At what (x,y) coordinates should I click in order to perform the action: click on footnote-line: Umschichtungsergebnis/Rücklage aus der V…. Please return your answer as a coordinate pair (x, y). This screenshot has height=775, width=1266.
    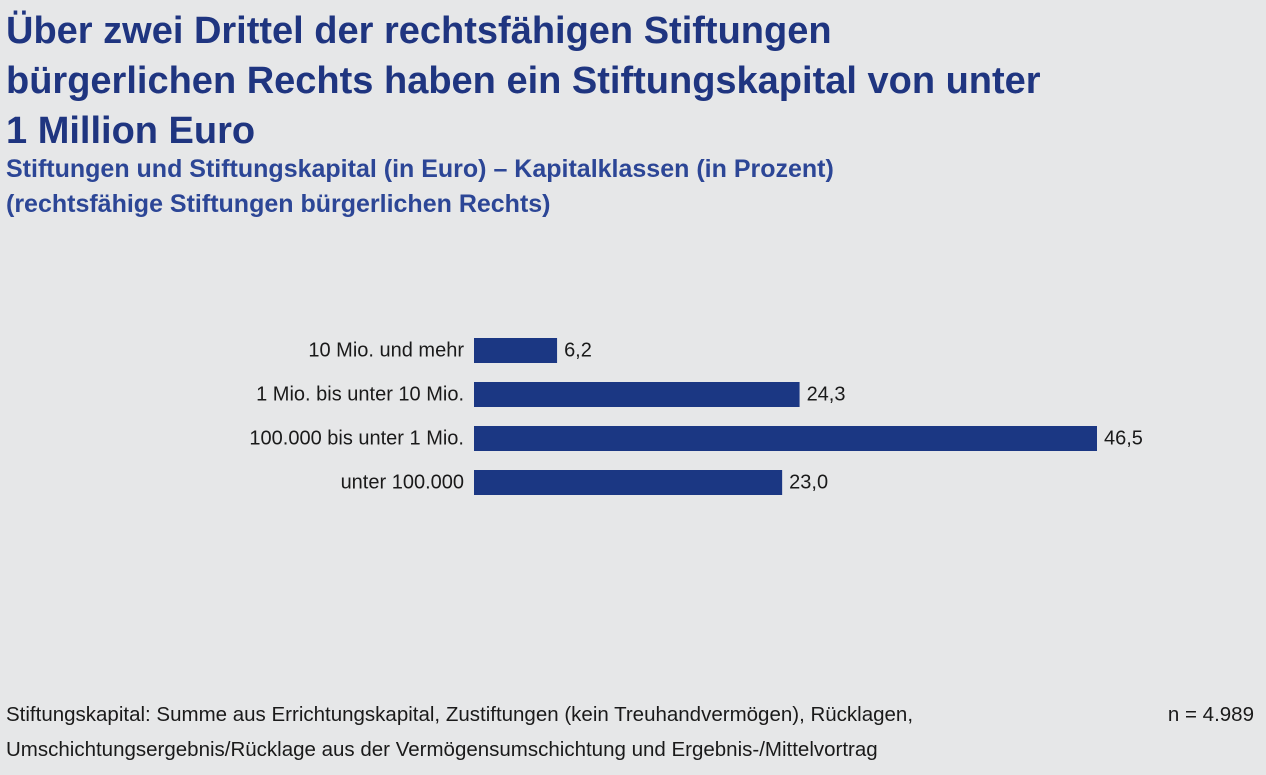
    Looking at the image, I should click on (442, 749).